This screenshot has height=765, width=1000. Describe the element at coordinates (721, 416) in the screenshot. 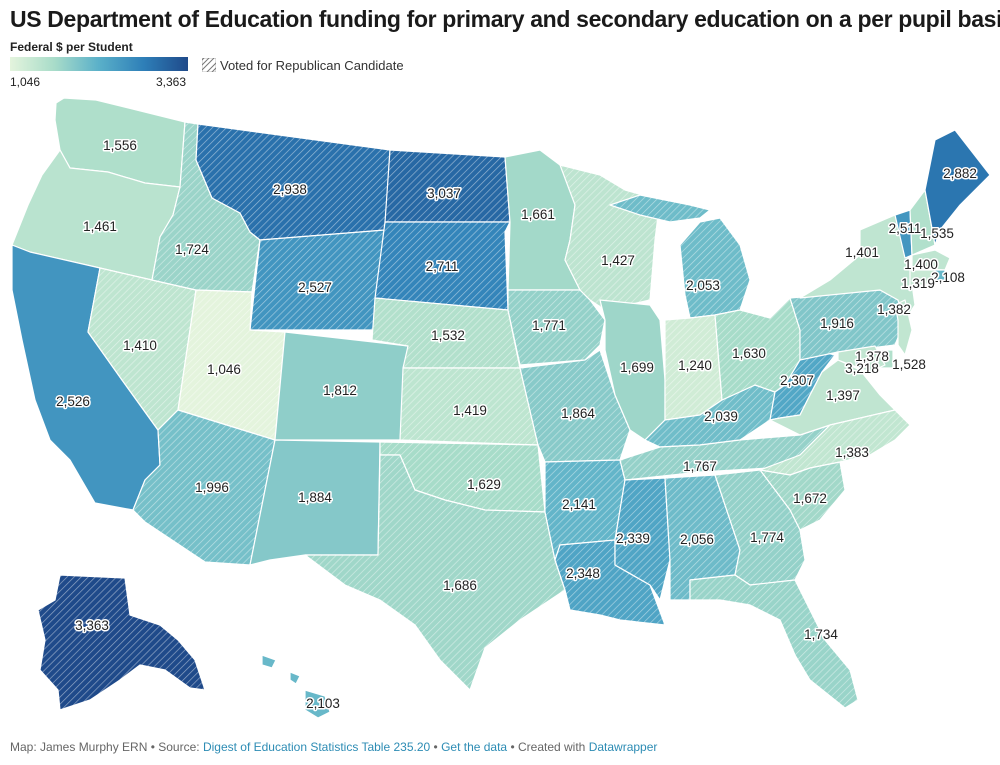

I see `state-label-ky: 2,039` at that location.